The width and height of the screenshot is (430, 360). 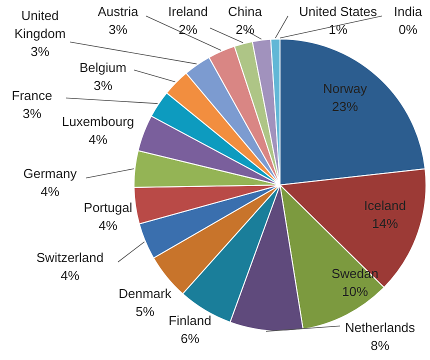 What do you see at coordinates (50, 173) in the screenshot?
I see `slice-label: Germany` at bounding box center [50, 173].